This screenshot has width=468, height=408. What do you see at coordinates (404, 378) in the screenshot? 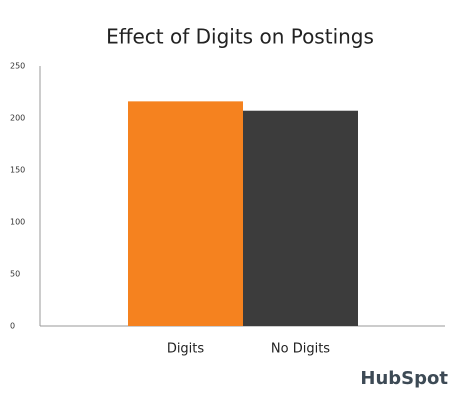
I see `logo: HubSpot` at bounding box center [404, 378].